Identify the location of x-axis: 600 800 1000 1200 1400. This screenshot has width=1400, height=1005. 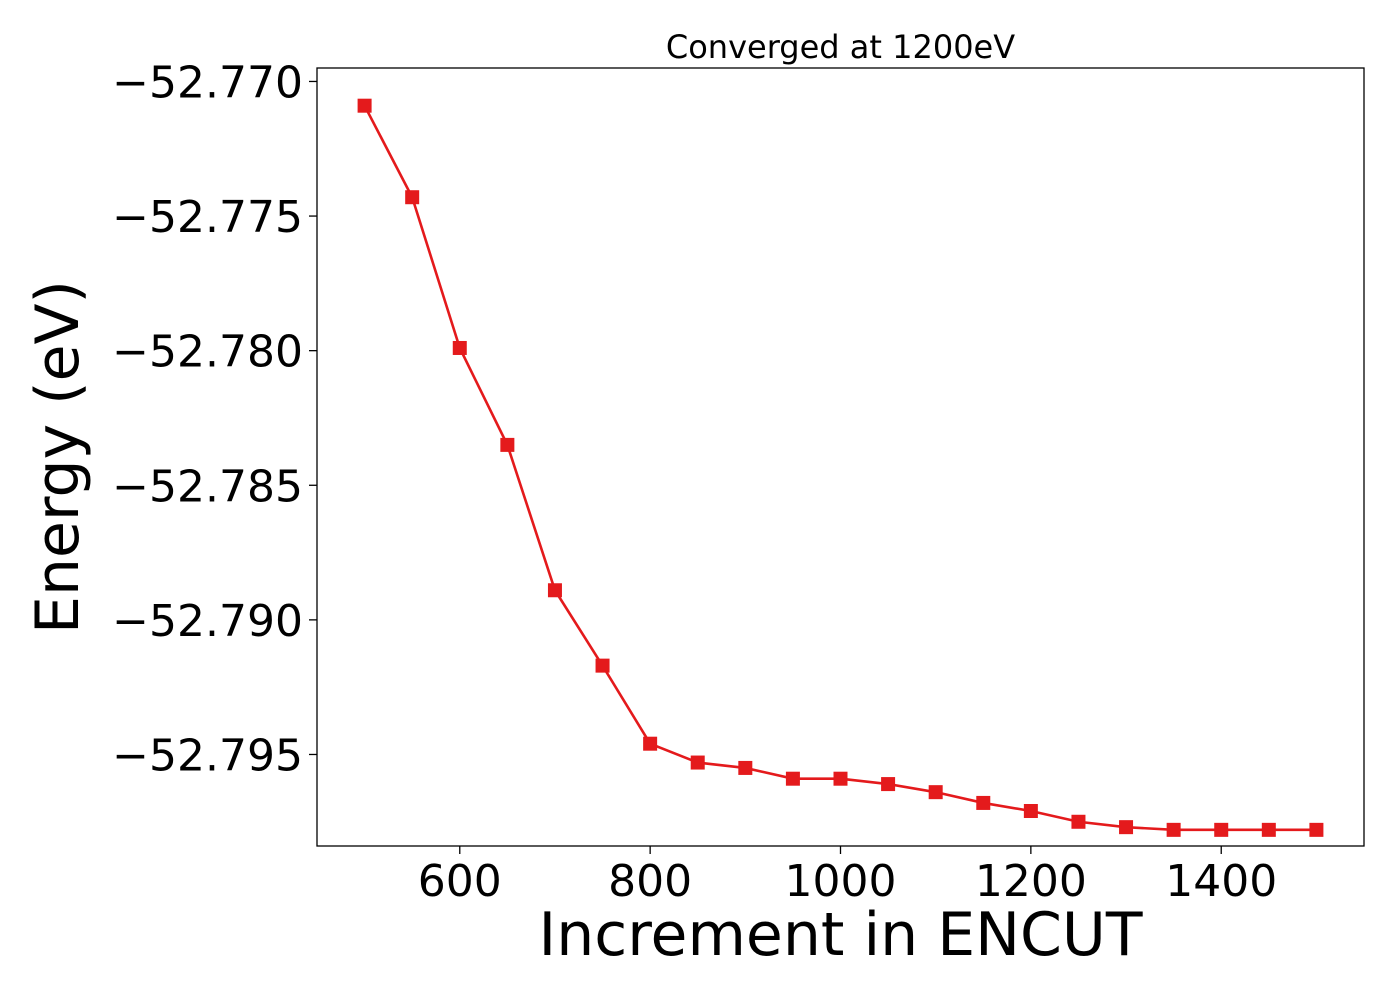
(847, 876).